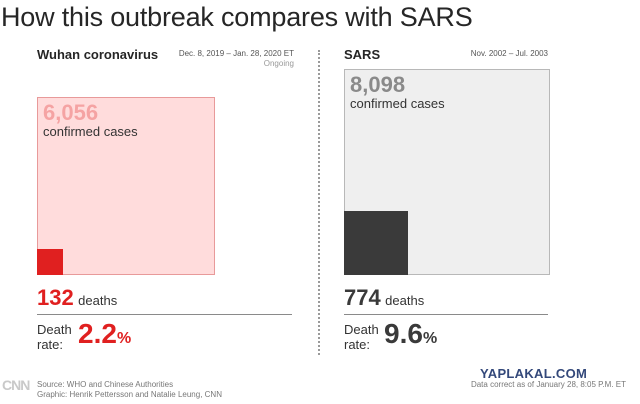 This screenshot has width=640, height=404. What do you see at coordinates (105, 384) in the screenshot?
I see `source-credit: Source: WHO and Chinese Authorities` at bounding box center [105, 384].